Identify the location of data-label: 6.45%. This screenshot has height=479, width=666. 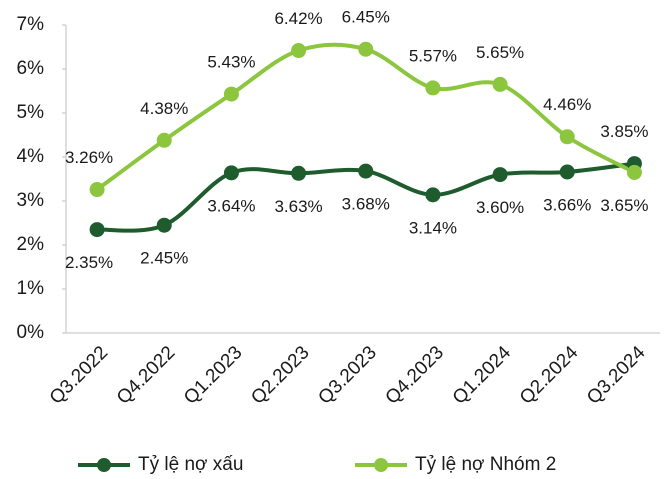
(366, 17).